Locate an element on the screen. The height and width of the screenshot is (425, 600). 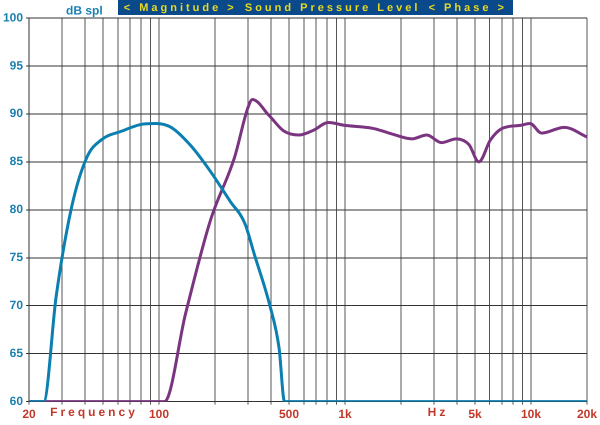
y-tick-label: 100 is located at coordinates (13, 17).